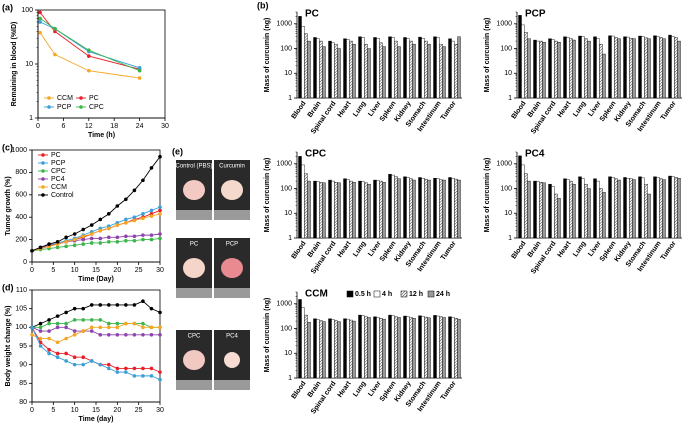 Image resolution: width=700 pixels, height=424 pixels. Describe the element at coordinates (63, 126) in the screenshot. I see `x-tick-label: 6` at that location.